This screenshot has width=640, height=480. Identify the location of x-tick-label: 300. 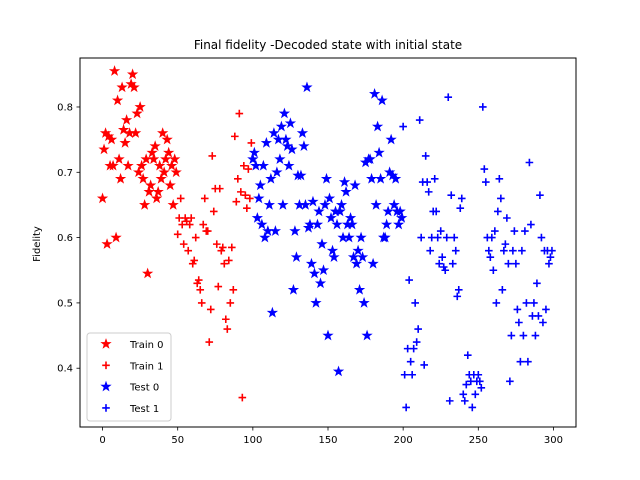
(553, 440).